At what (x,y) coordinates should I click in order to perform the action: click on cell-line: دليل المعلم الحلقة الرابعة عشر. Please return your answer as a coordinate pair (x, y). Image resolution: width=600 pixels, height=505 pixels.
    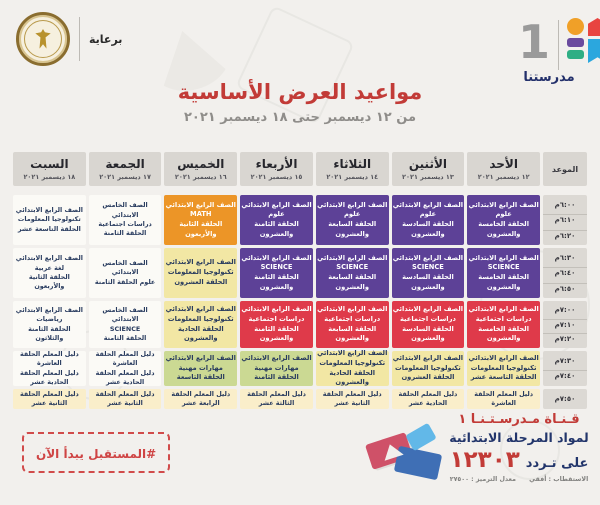
    Looking at the image, I should click on (201, 398).